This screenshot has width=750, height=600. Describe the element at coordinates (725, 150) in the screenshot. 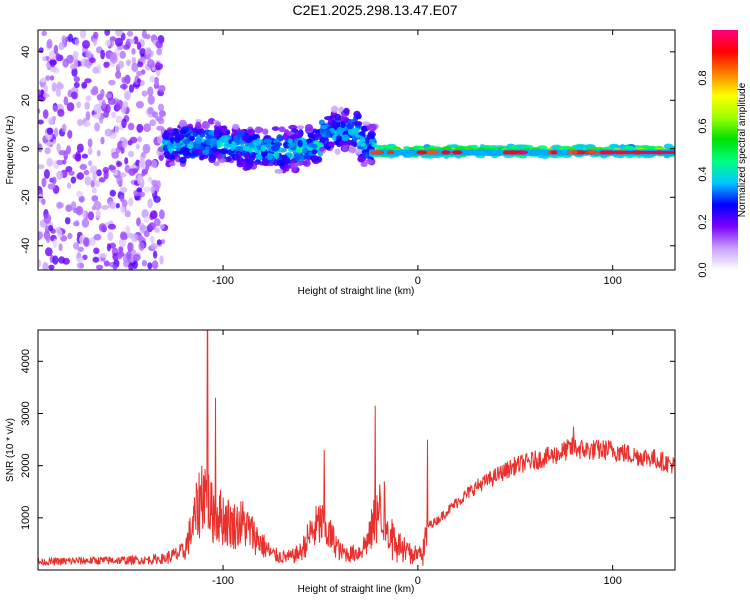

I see `colorbar-gradient` at that location.